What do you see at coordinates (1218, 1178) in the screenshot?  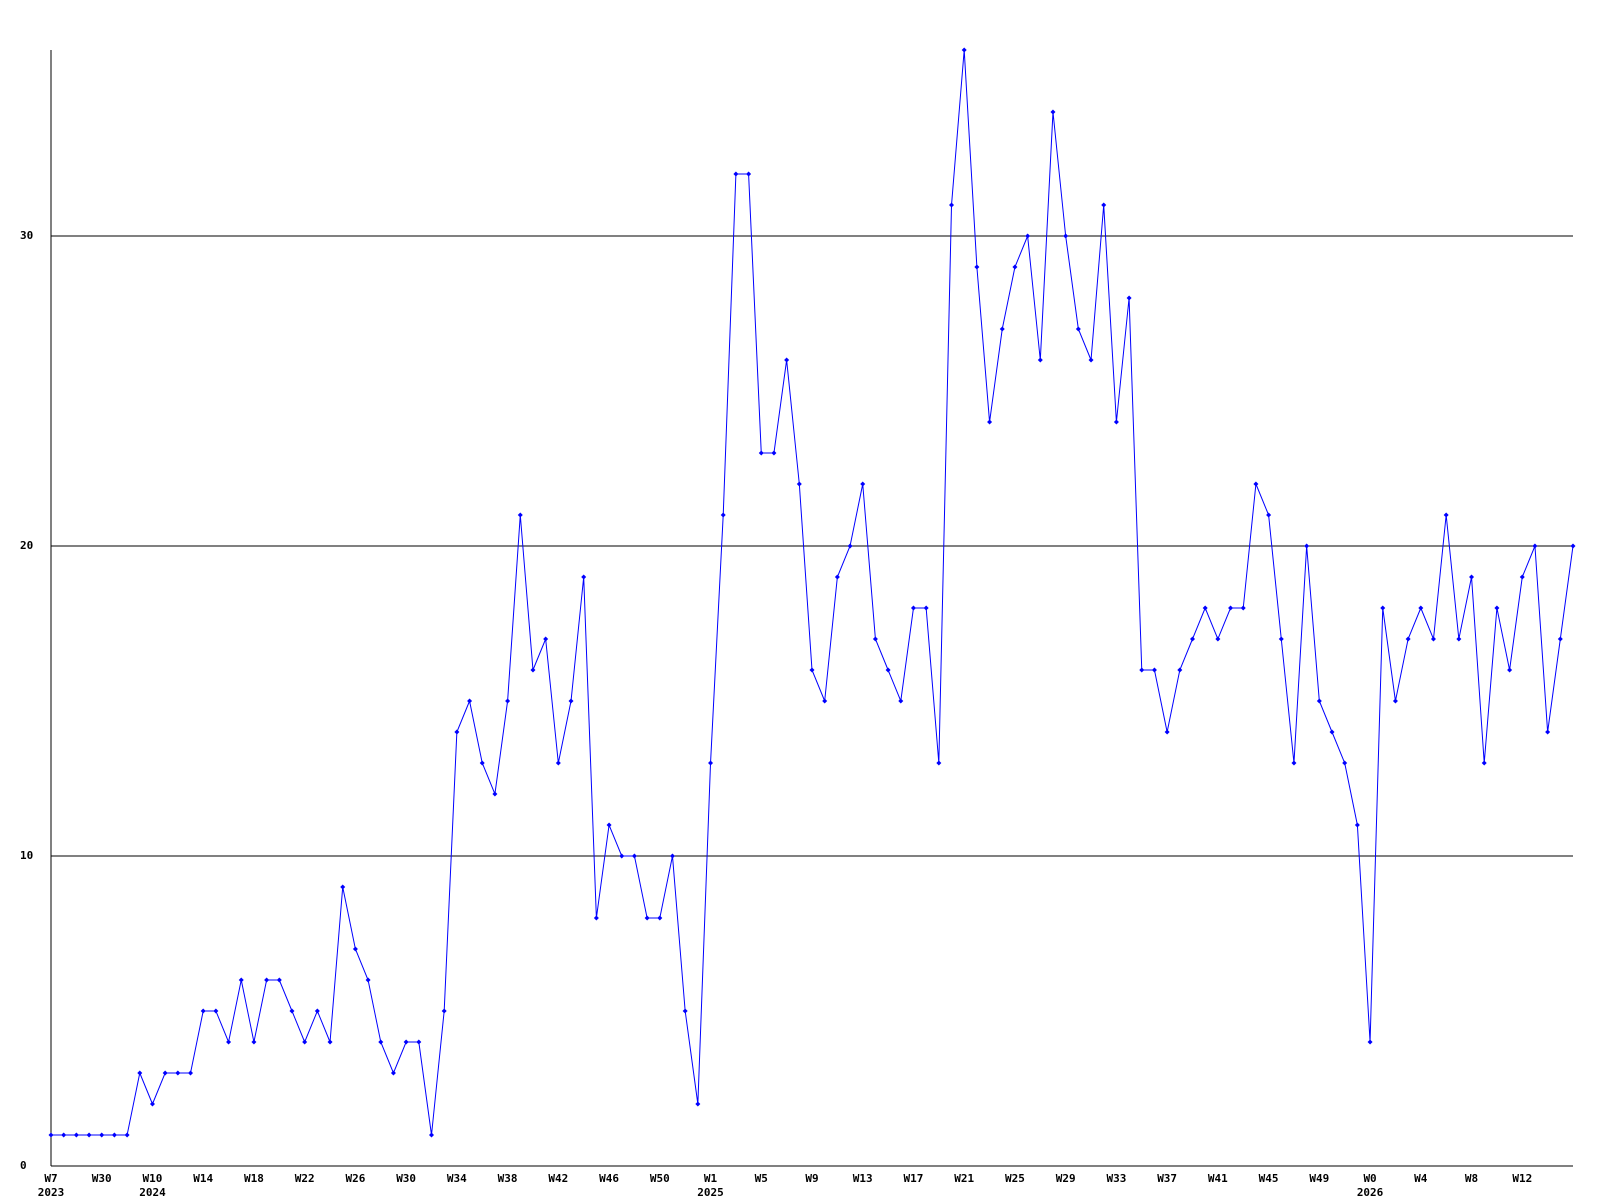 I see `x-tick-label: W41` at bounding box center [1218, 1178].